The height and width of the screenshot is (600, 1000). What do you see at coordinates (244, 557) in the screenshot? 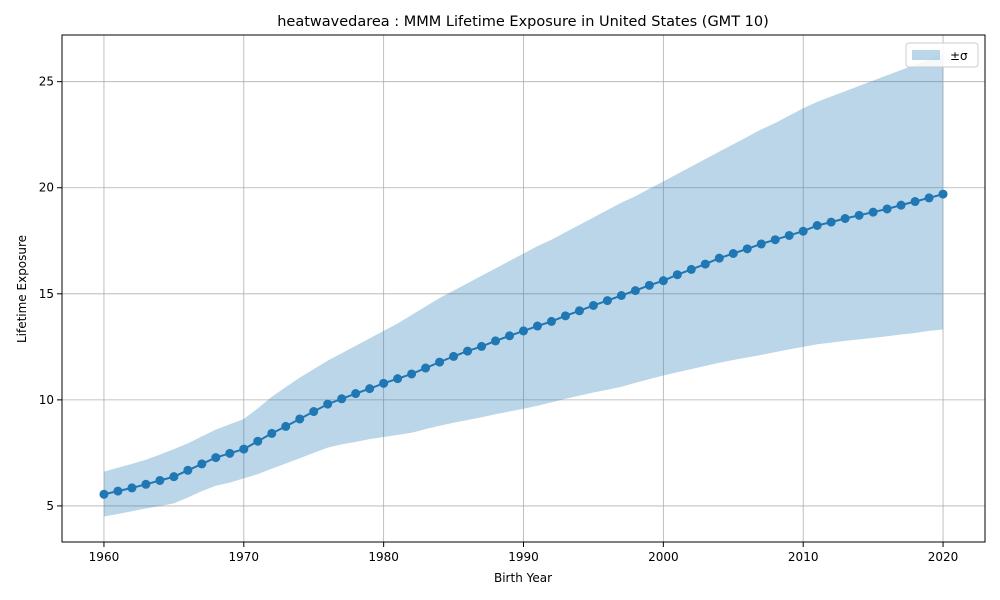
I see `x-tick-label: 1970` at bounding box center [244, 557].